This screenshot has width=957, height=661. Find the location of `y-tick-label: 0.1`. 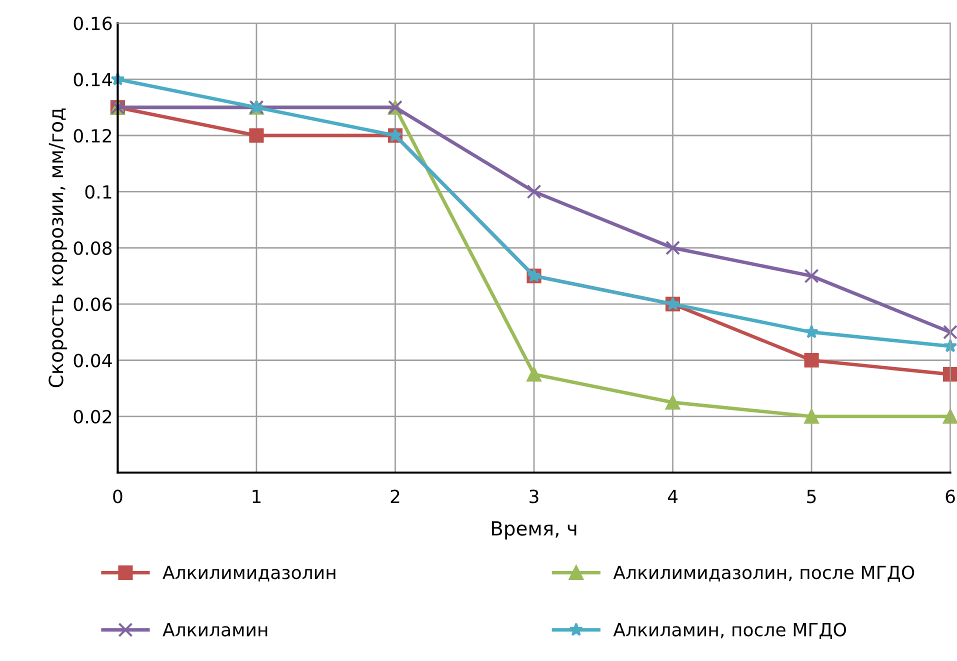

y-tick-label: 0.1 is located at coordinates (98, 192).